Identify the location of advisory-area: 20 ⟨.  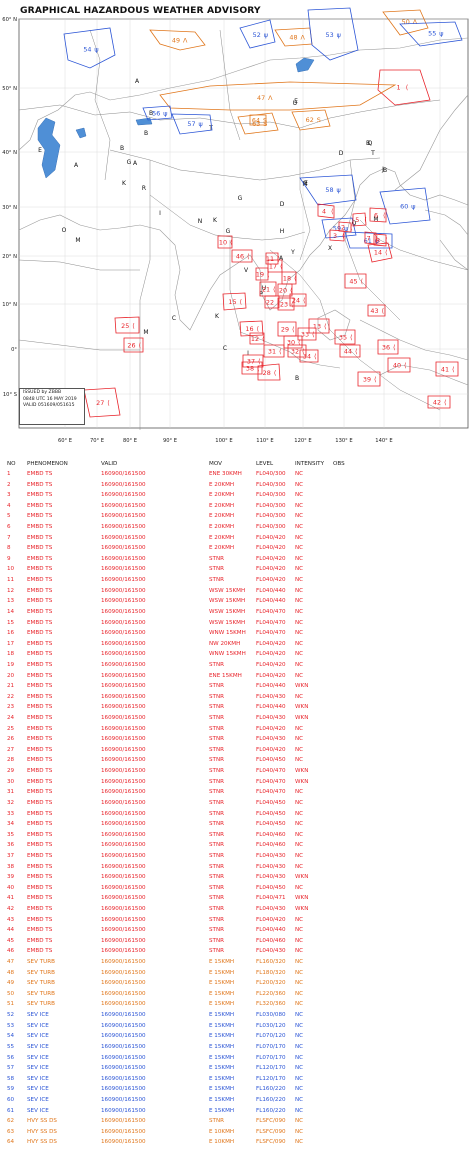
(285, 290).